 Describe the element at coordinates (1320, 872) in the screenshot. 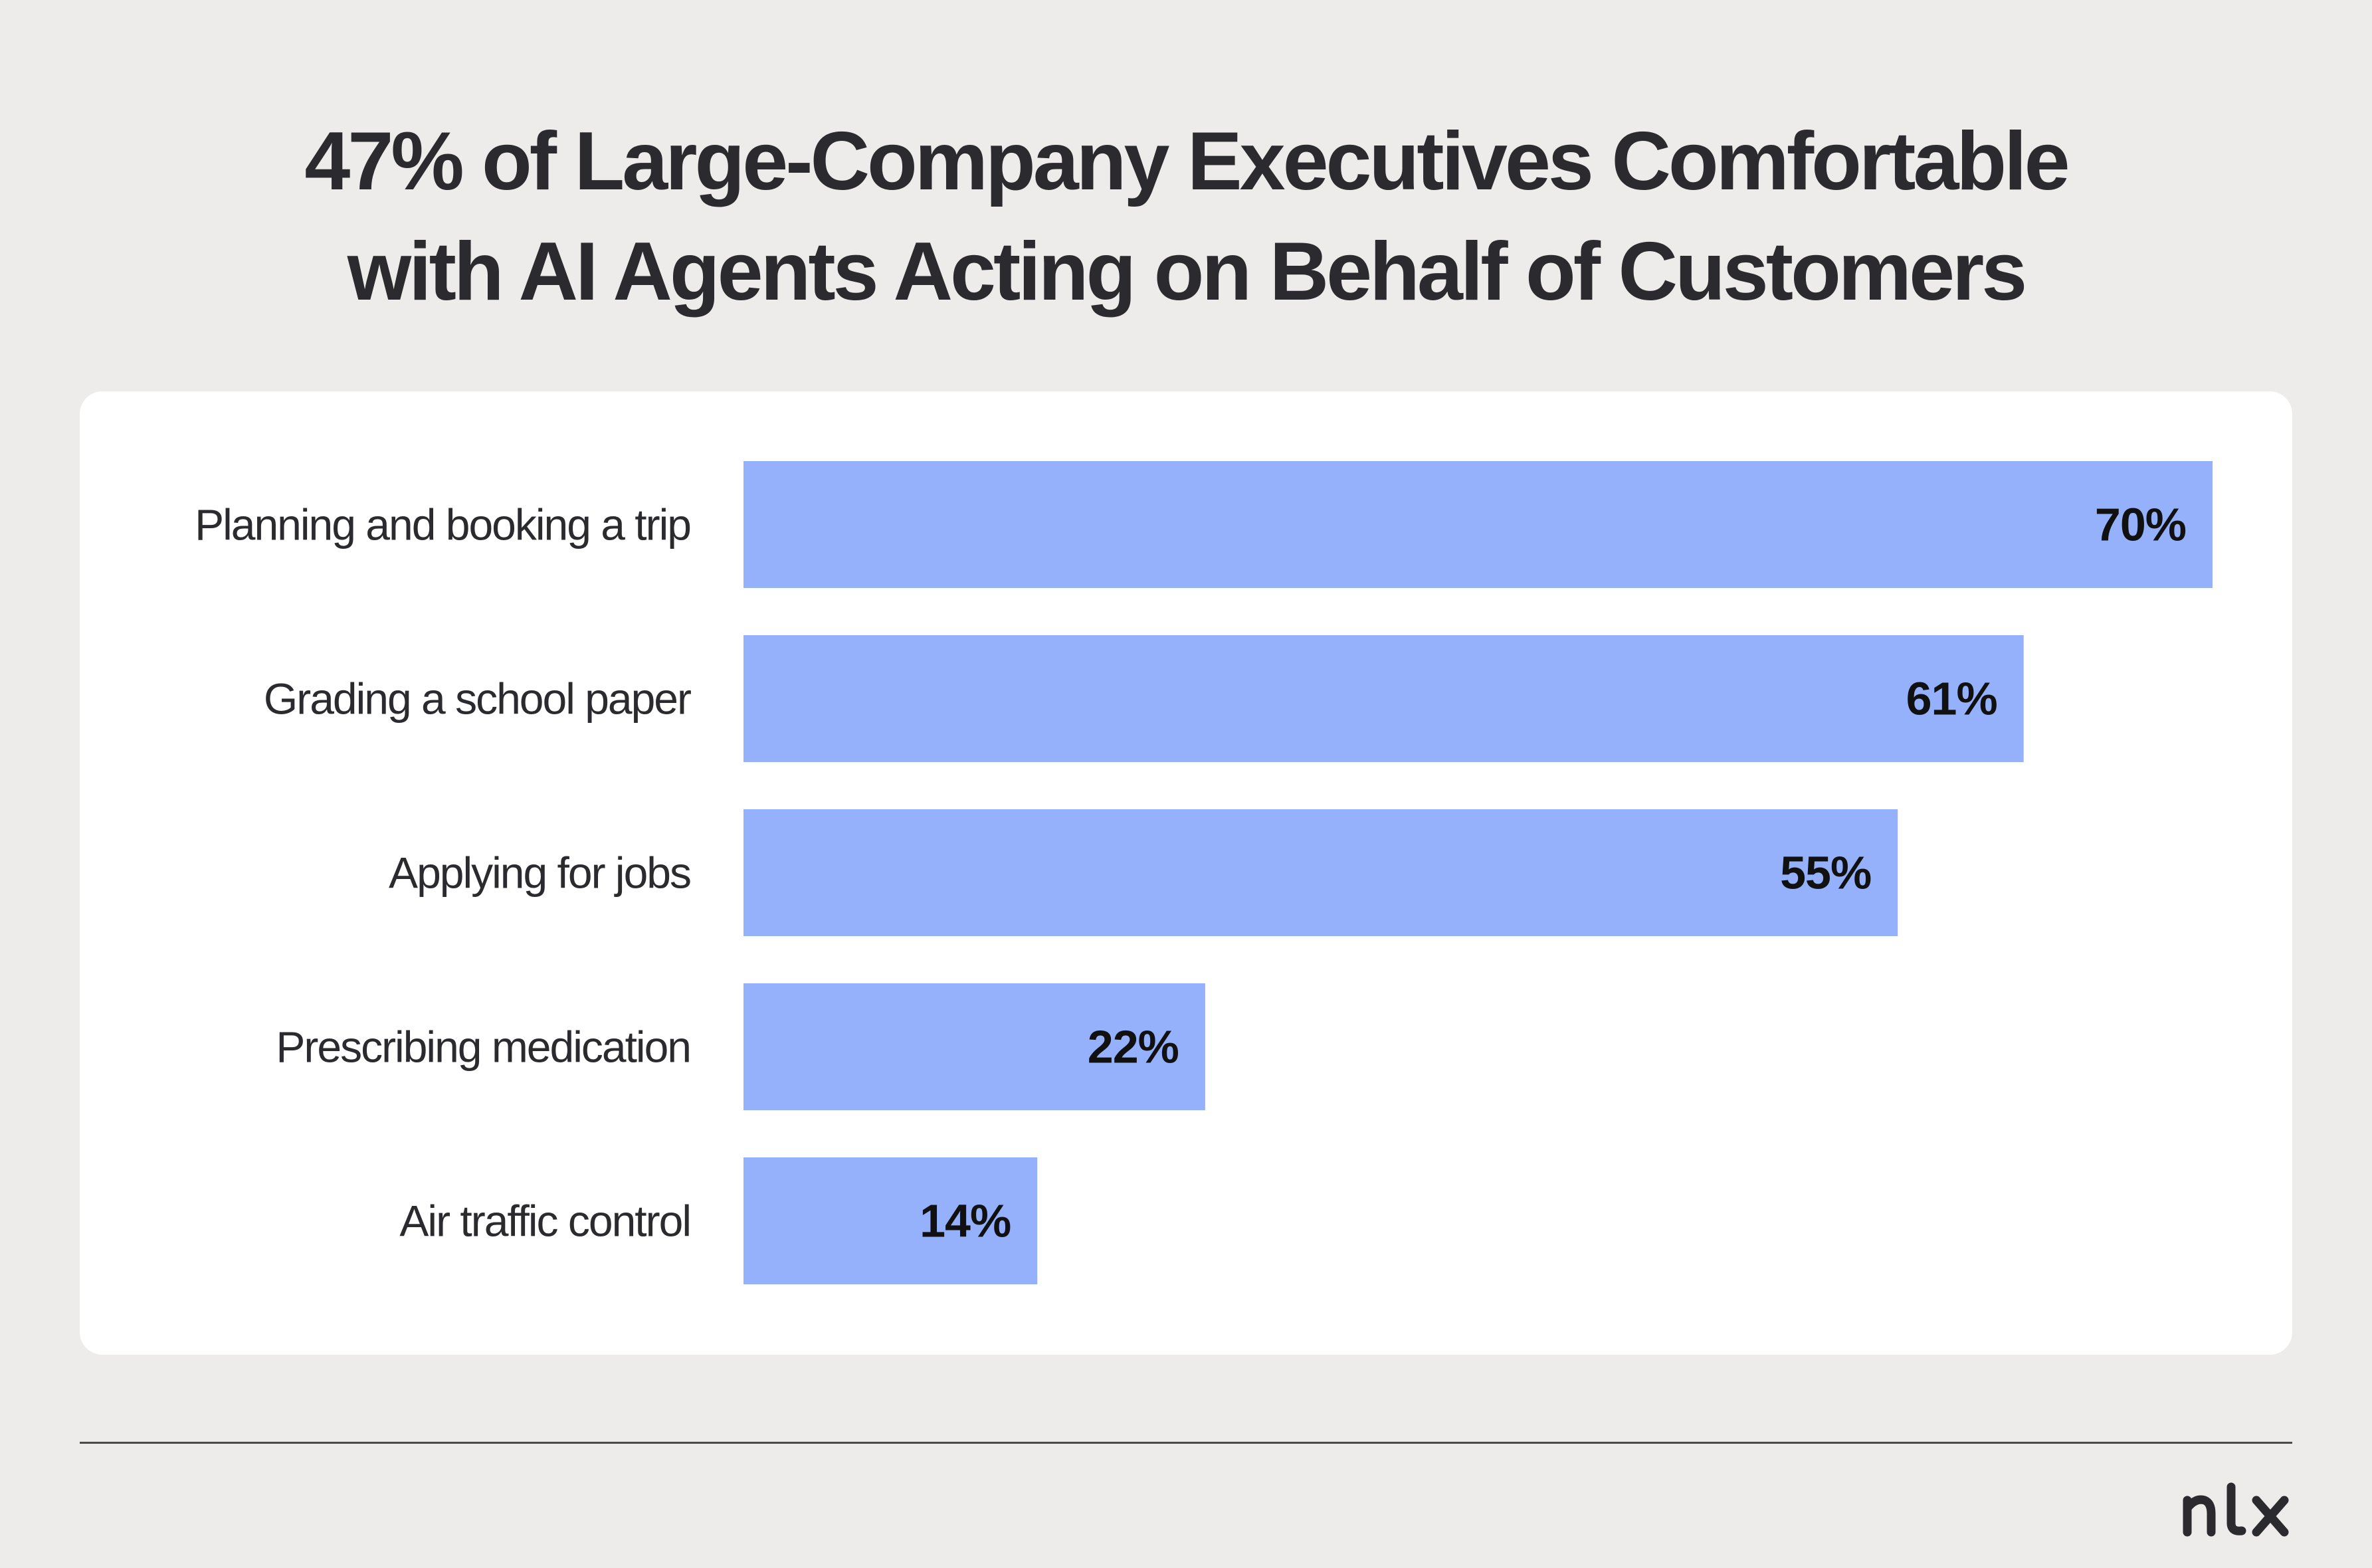

I see `bar-applying-for-jobs` at that location.